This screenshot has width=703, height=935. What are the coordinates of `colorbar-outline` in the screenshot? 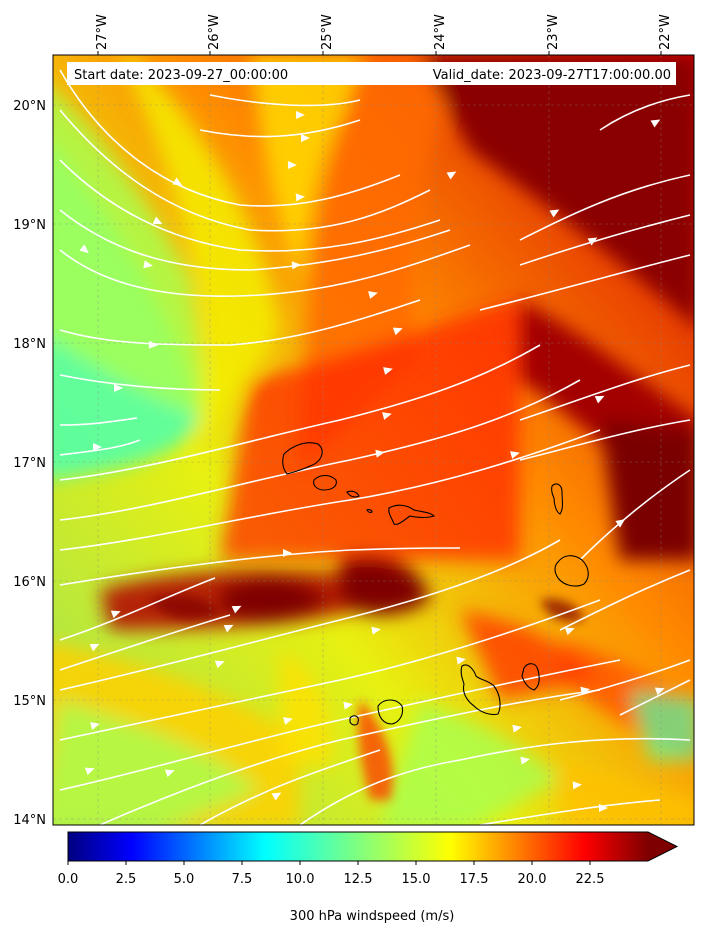 It's located at (373, 846).